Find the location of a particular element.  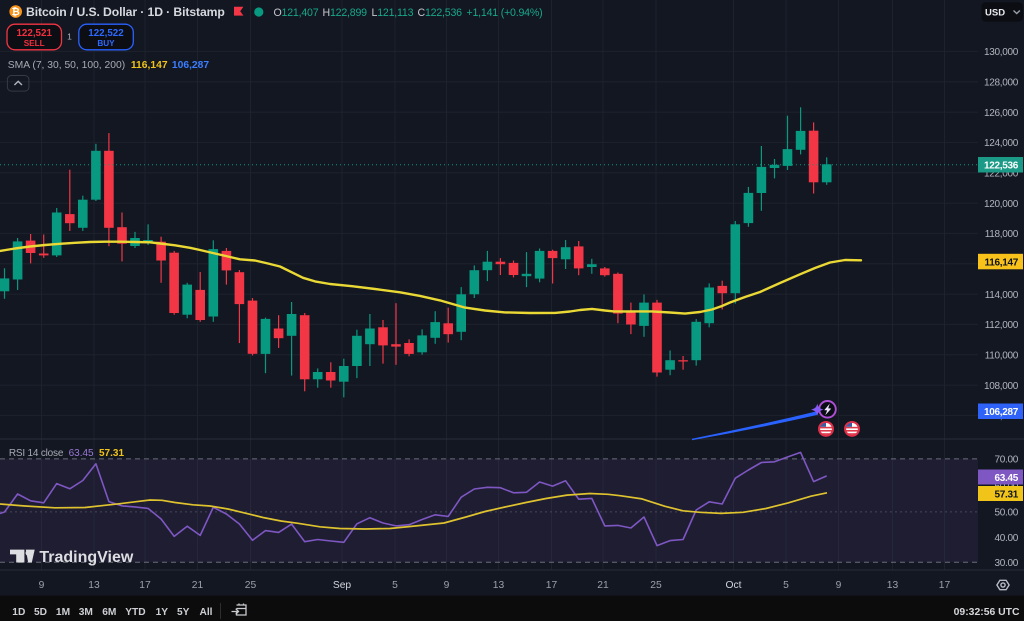

svg-text: 1Y is located at coordinates (162, 612).